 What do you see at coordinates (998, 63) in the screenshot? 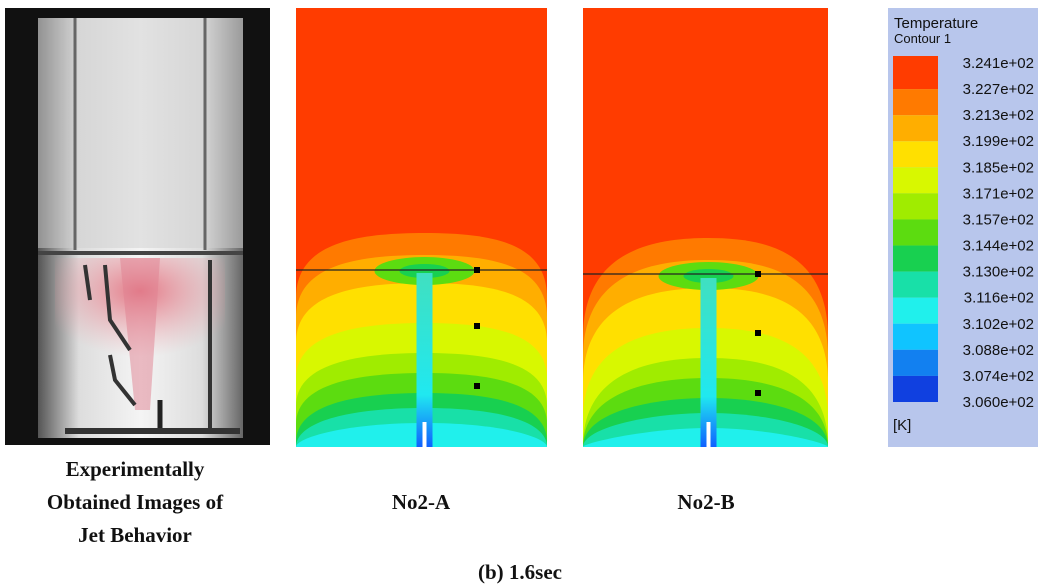
I see `legend-label: 3.241e+02` at bounding box center [998, 63].